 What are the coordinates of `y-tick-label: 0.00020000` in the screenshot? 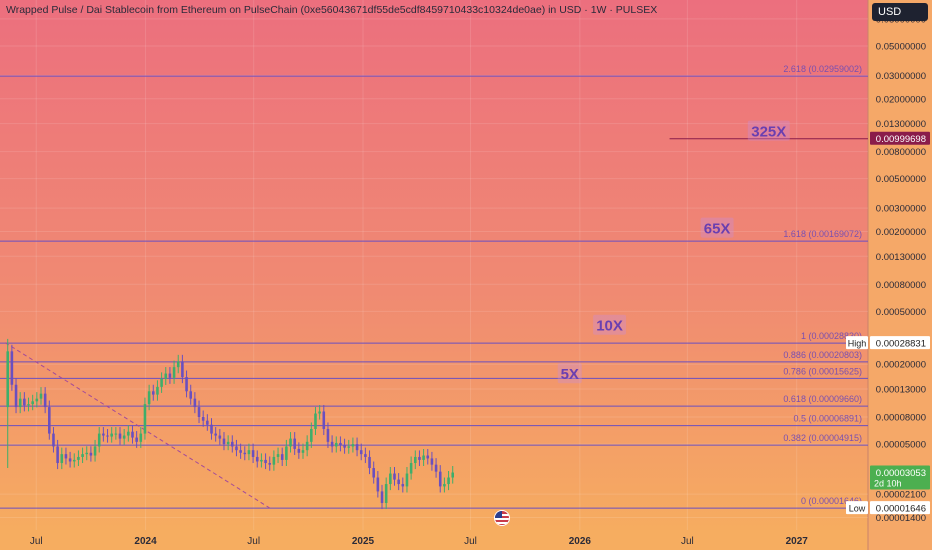 It's located at (901, 365).